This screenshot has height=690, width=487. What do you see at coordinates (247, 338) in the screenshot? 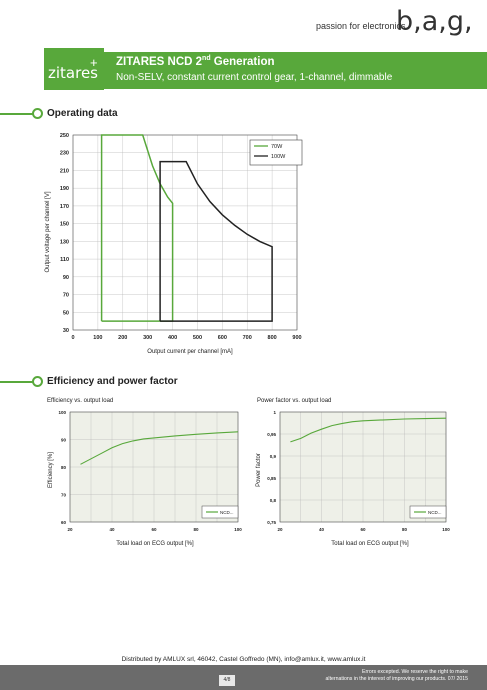
I see `x-tick-label: 700` at bounding box center [247, 338].